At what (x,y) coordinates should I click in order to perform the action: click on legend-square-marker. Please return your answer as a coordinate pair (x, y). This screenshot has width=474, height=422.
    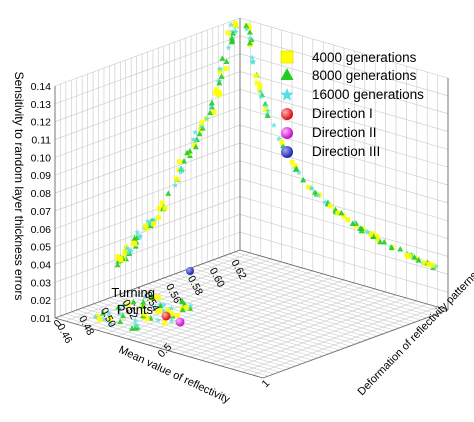
    Looking at the image, I should click on (287, 57).